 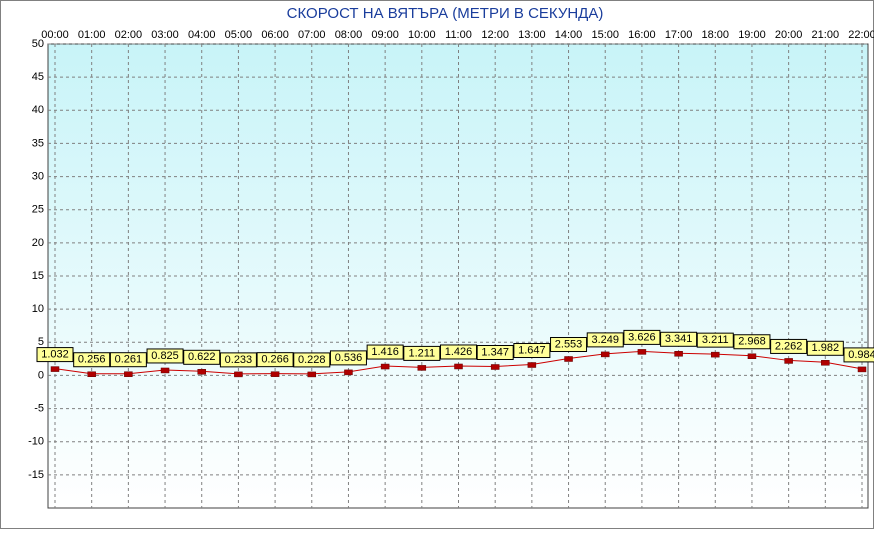 I want to click on chart-title: СКОРОСТ НА ВЯТЪРА (МЕТРИ В СЕКУНДА), so click(x=445, y=13).